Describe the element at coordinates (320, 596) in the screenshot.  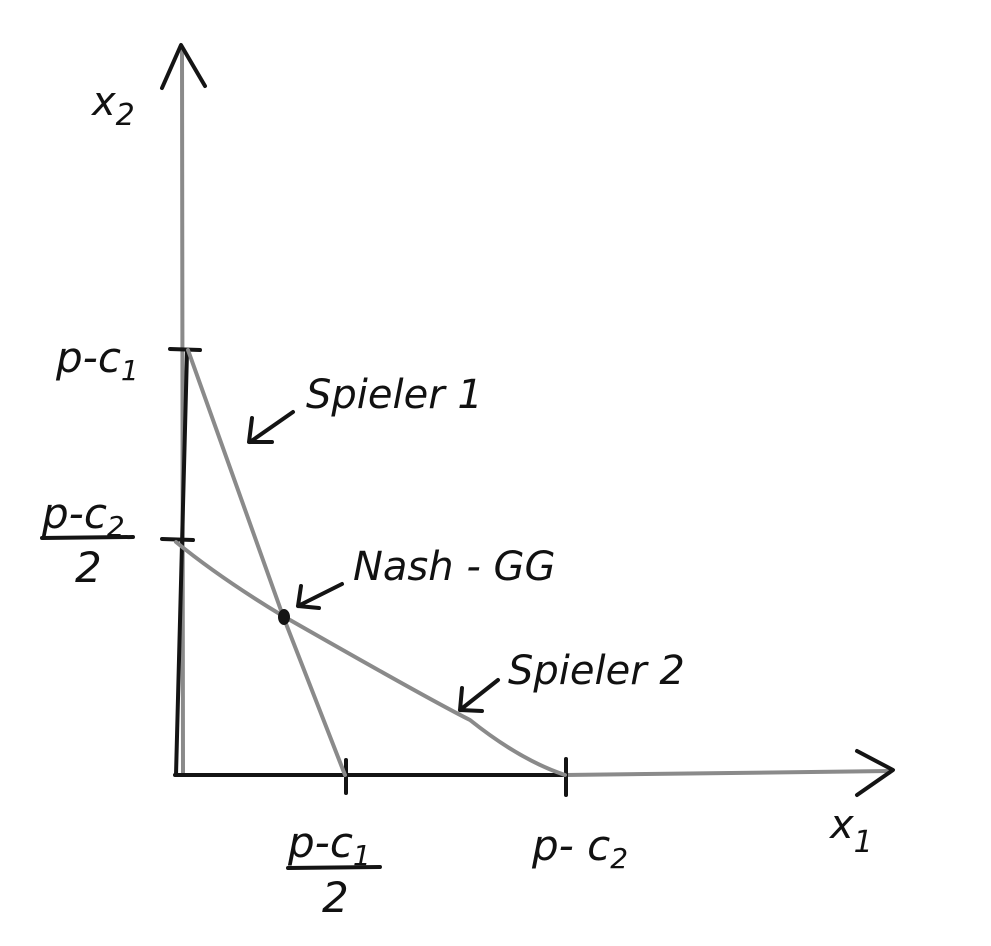
I see `nash-gg-arrow` at that location.